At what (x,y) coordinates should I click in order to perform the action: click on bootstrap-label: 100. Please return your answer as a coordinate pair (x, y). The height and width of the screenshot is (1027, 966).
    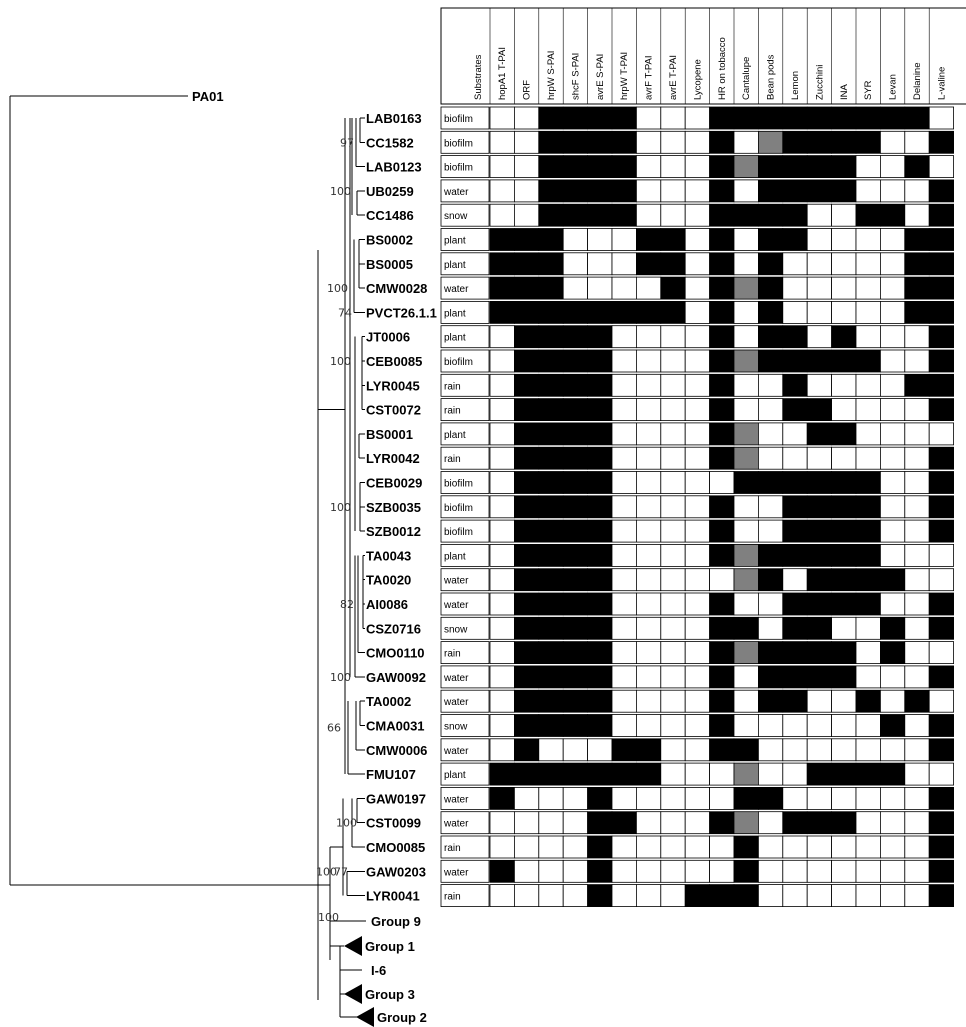
    Looking at the image, I should click on (340, 507).